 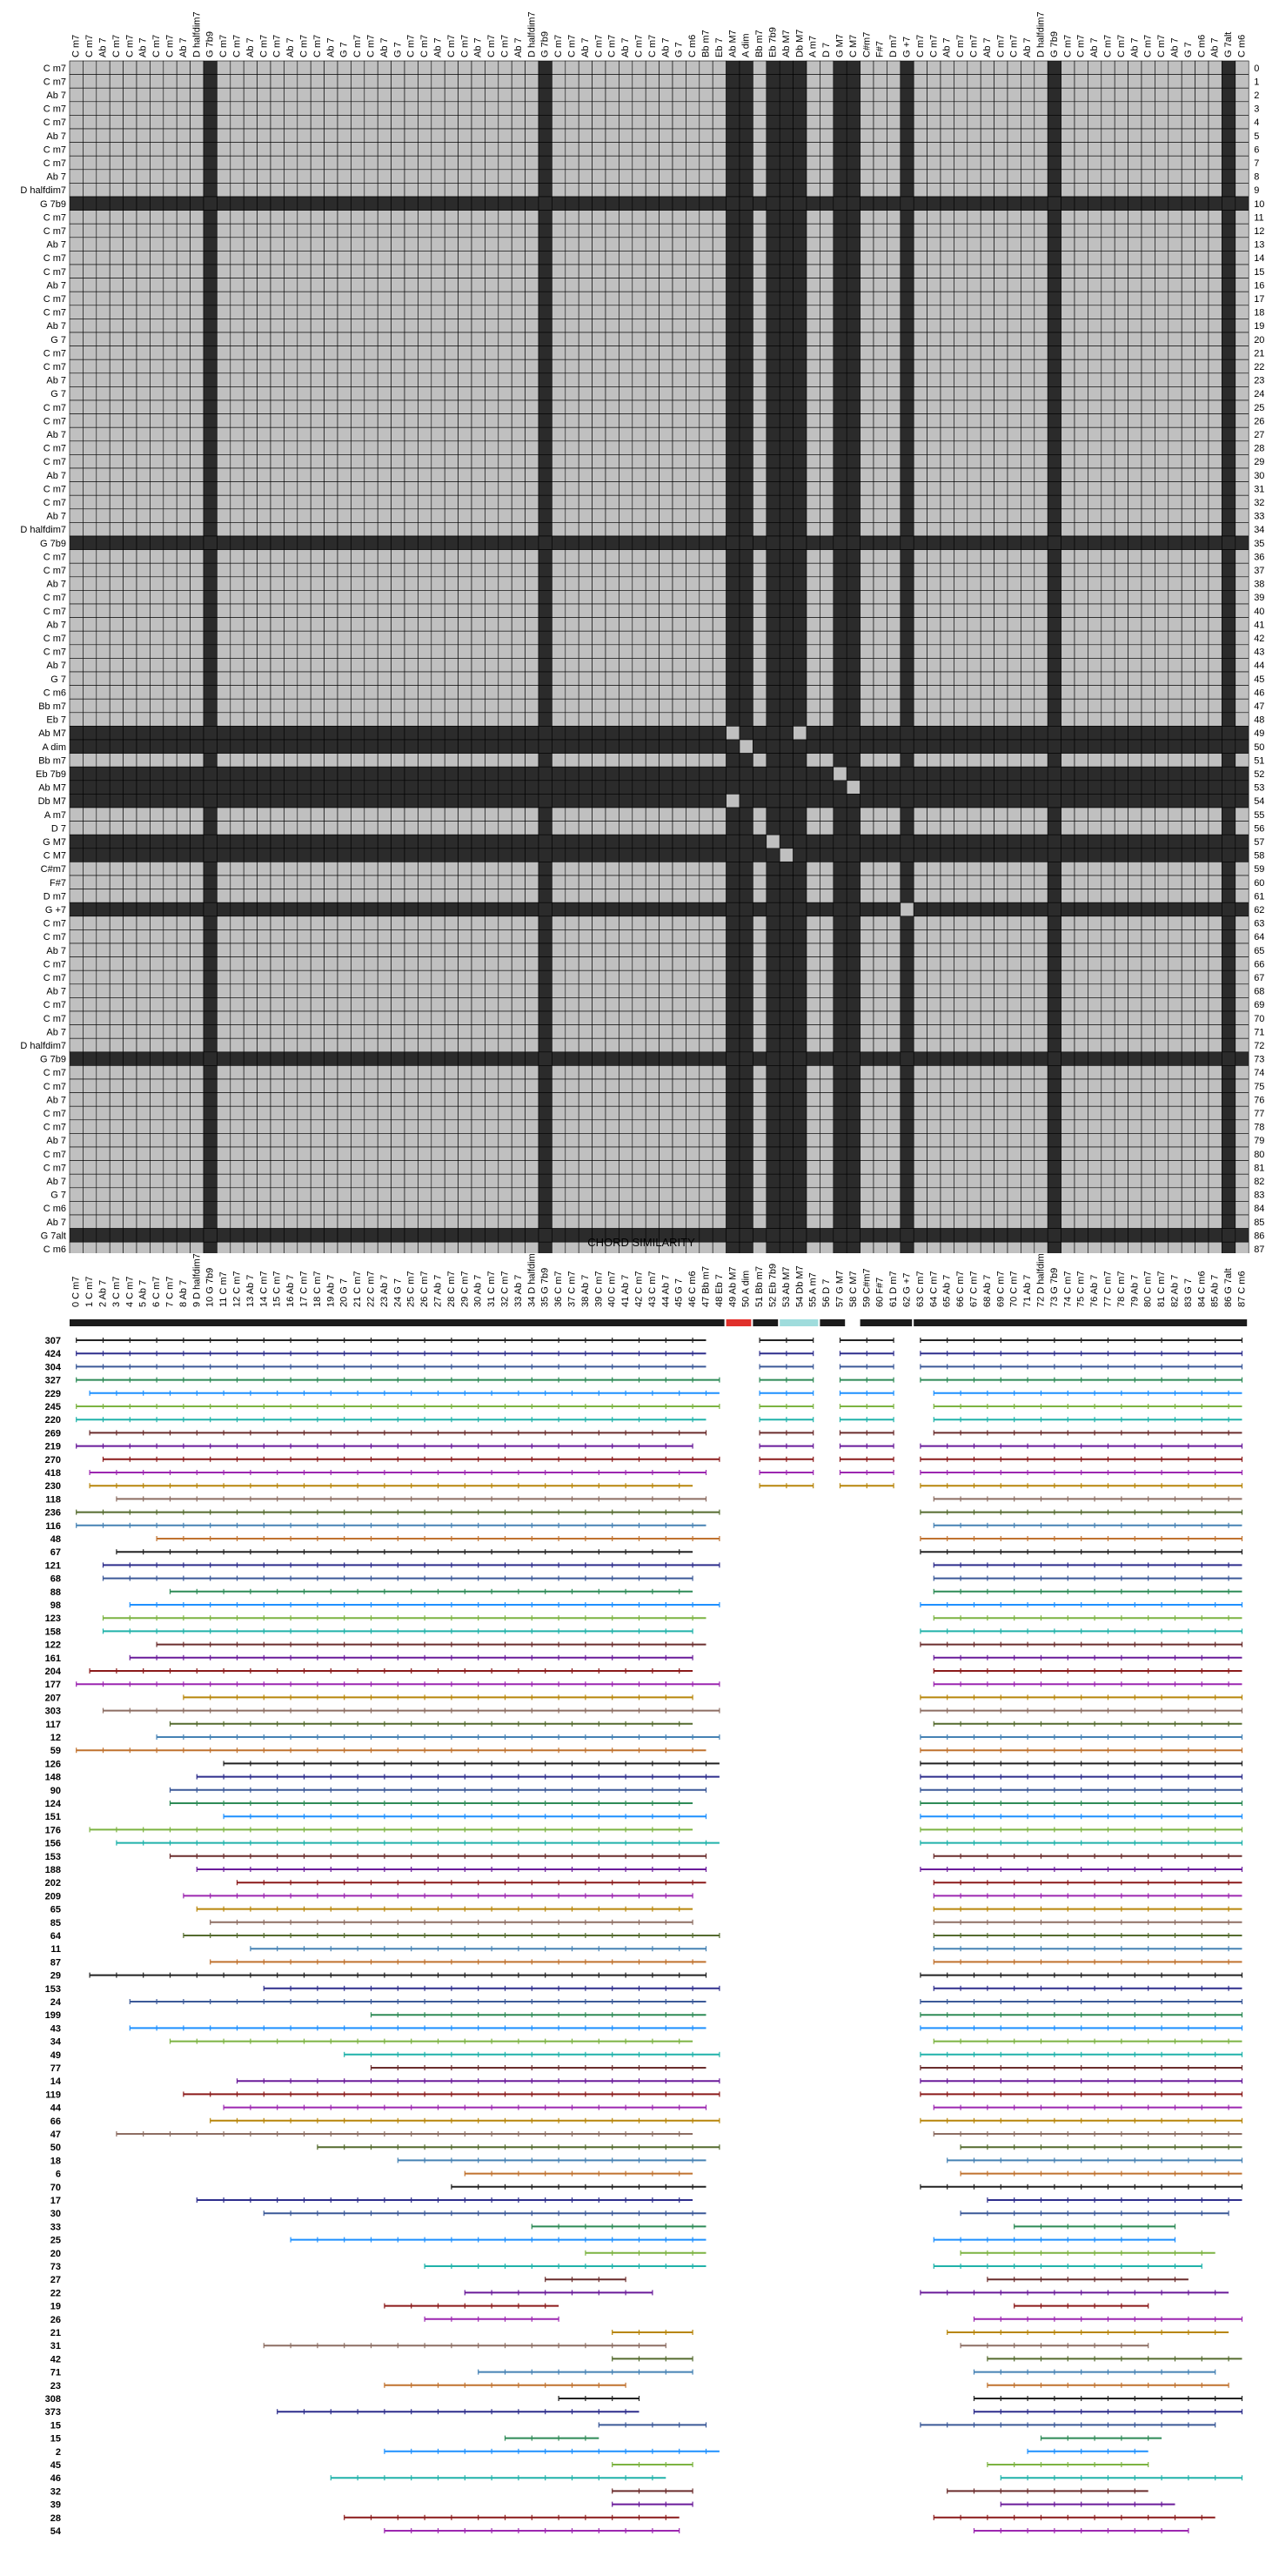 I want to click on right-index-label: 12, so click(x=1259, y=231).